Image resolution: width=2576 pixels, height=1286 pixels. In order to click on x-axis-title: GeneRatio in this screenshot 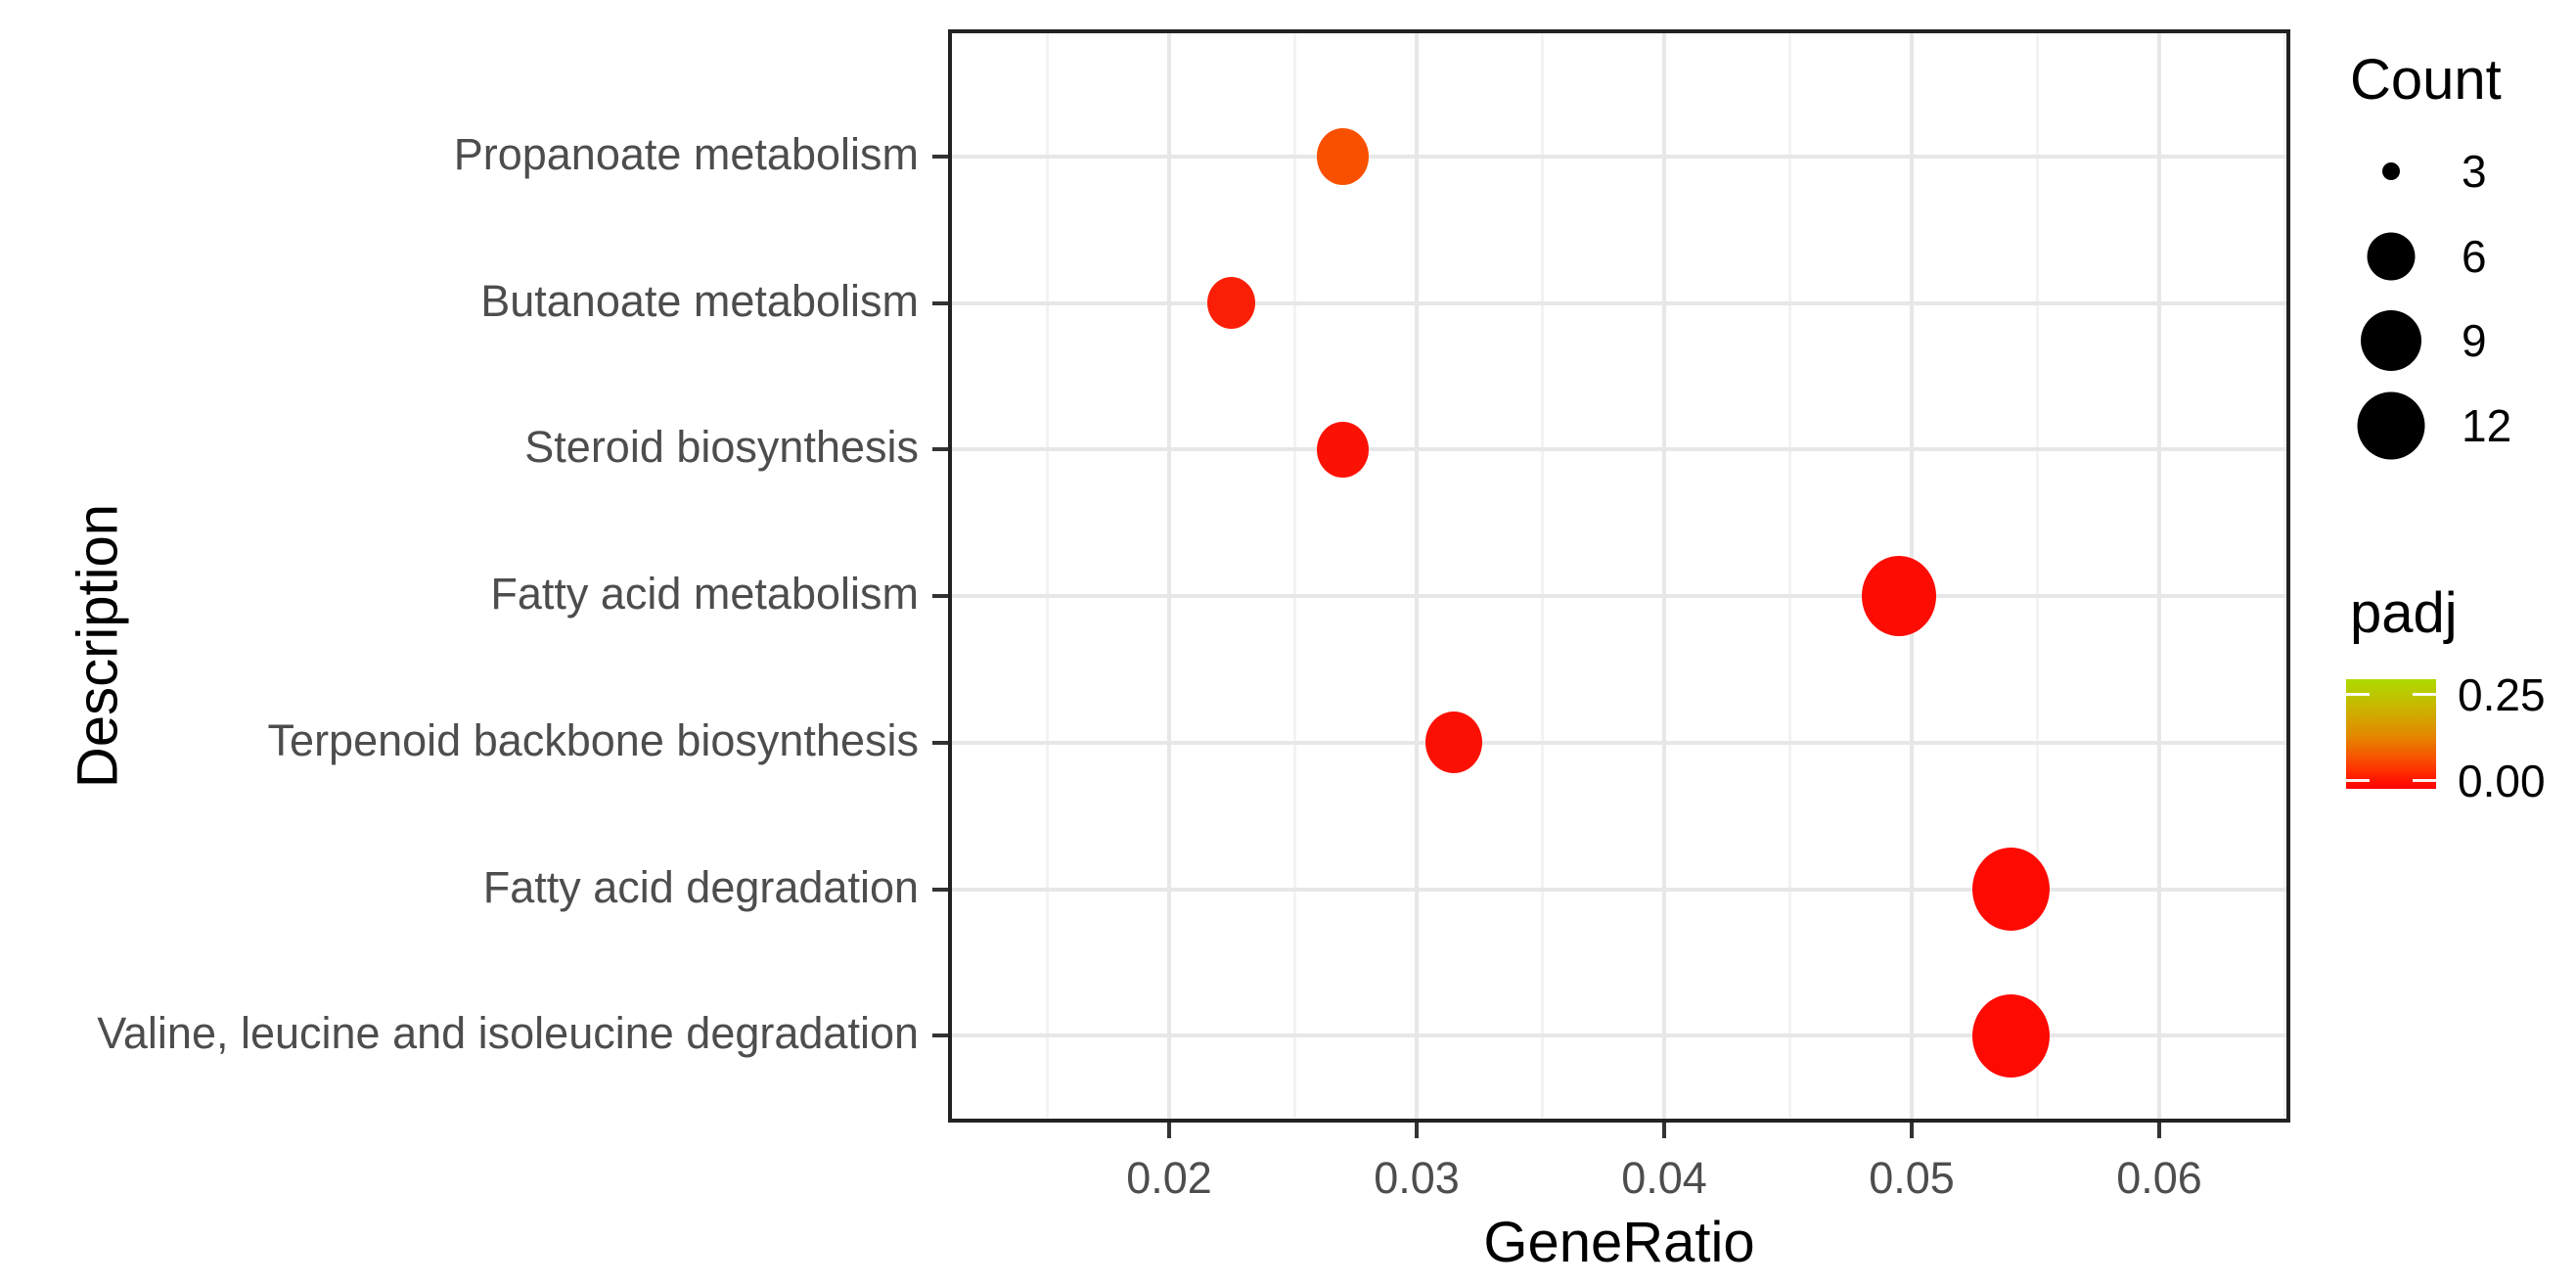, I will do `click(1619, 1242)`.